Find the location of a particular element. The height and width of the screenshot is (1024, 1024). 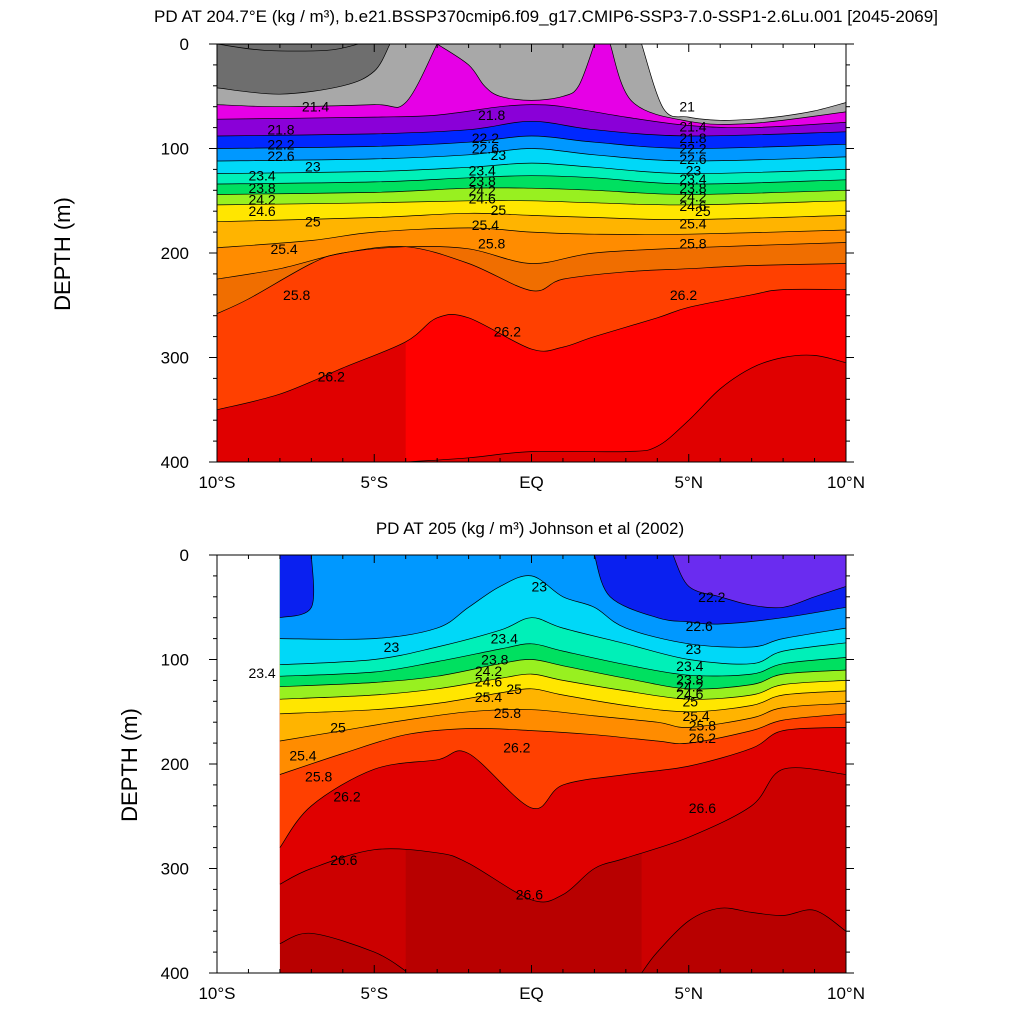

x-tick-label: 5°N is located at coordinates (688, 482).